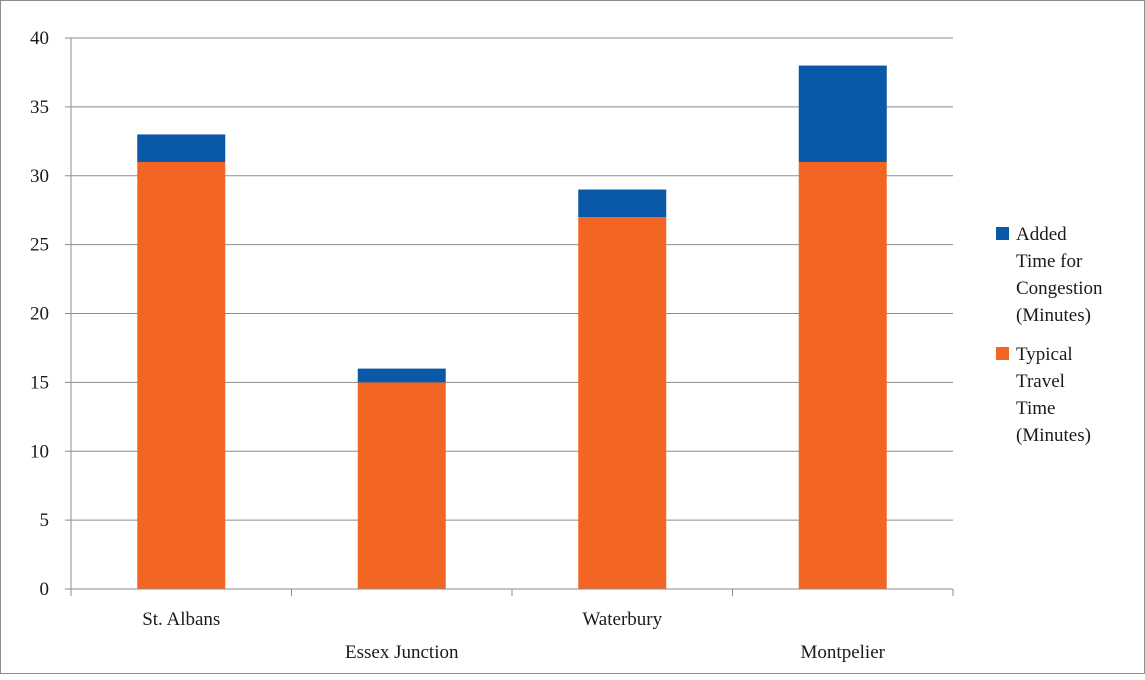 Image resolution: width=1145 pixels, height=680 pixels. What do you see at coordinates (1044, 354) in the screenshot?
I see `legend-label: Typical` at bounding box center [1044, 354].